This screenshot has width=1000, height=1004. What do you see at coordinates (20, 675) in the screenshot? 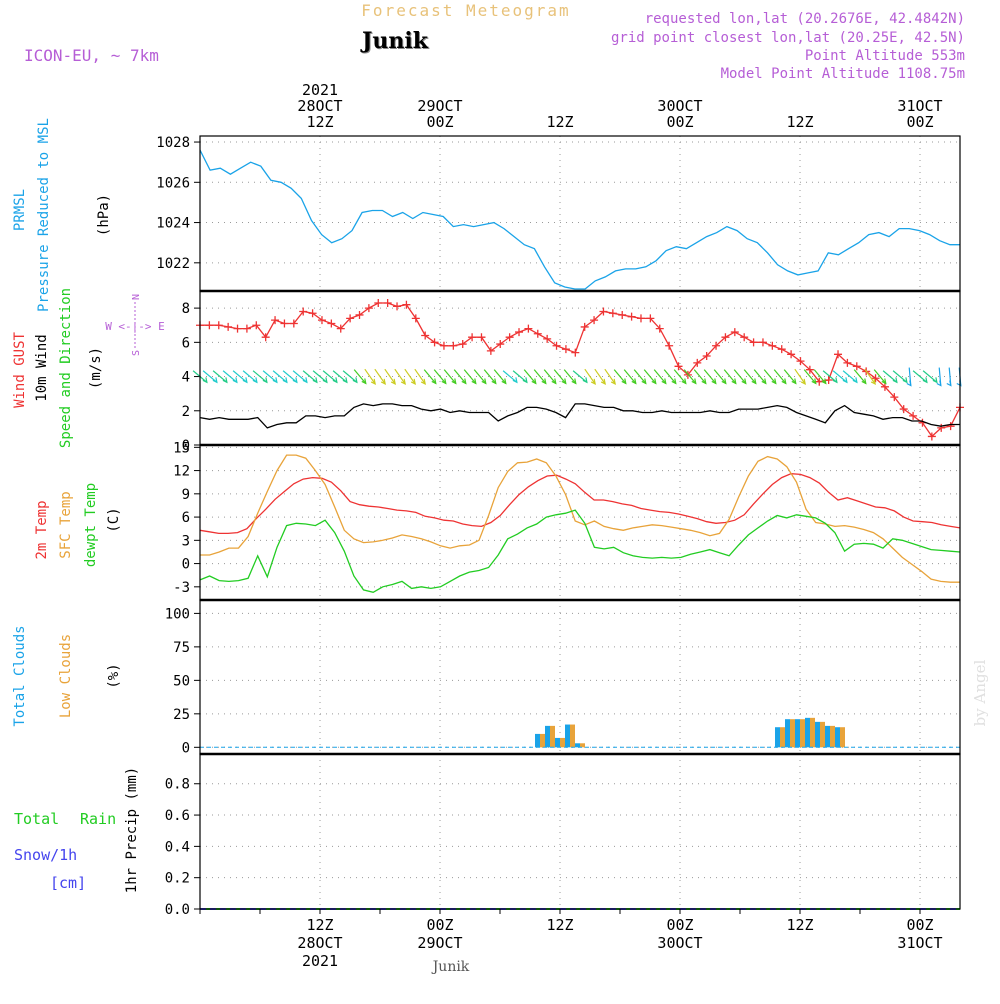
I see `cloud-label-total: Total Clouds` at bounding box center [20, 675].